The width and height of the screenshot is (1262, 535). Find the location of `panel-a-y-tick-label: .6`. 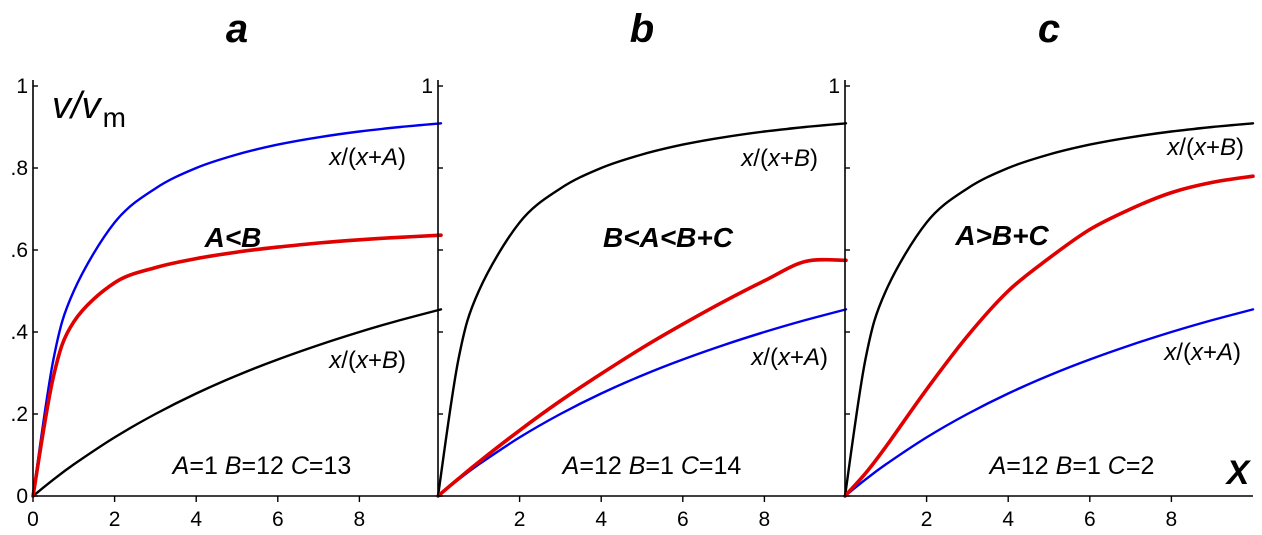

panel-a-y-tick-label: .6 is located at coordinates (19, 250).